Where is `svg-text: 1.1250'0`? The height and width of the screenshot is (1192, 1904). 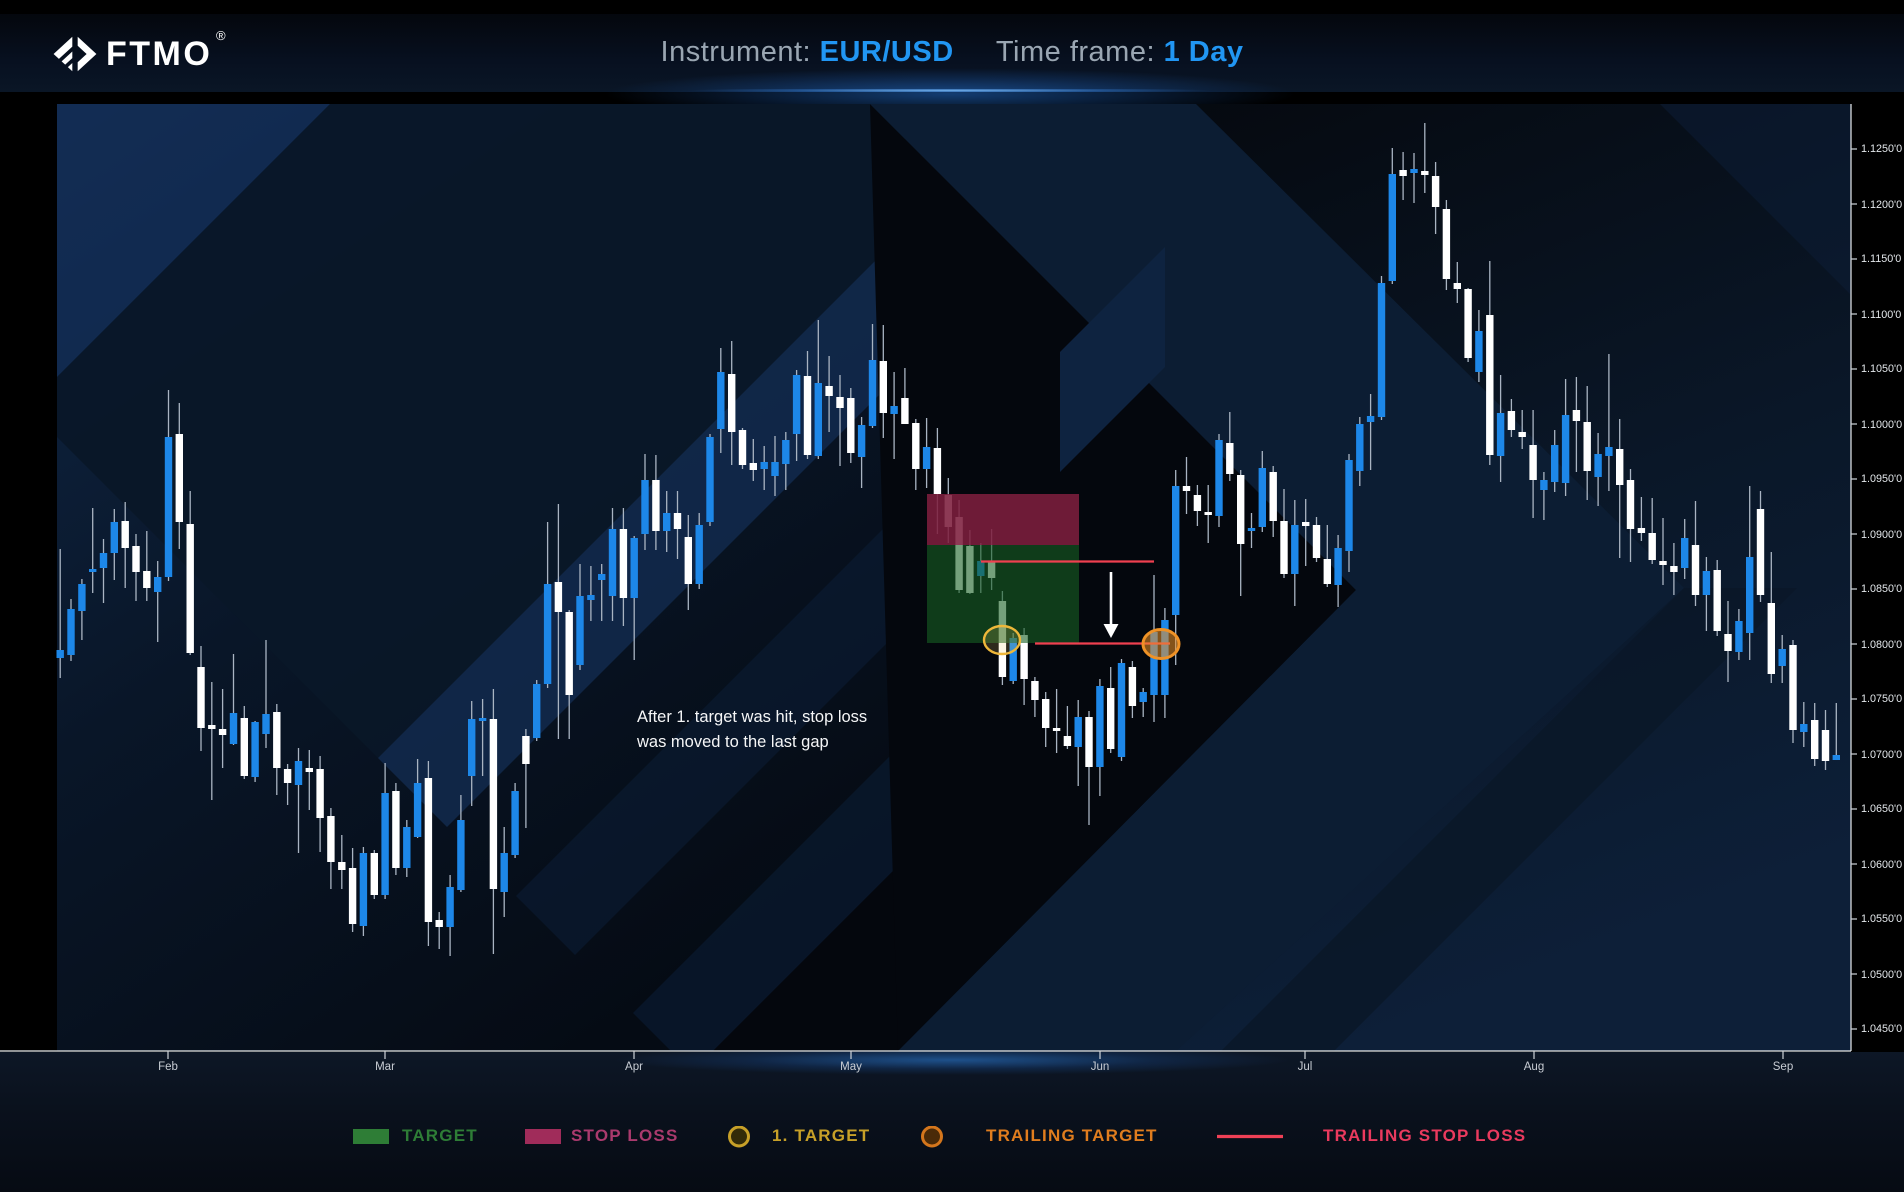
svg-text: 1.1250'0 is located at coordinates (1881, 149).